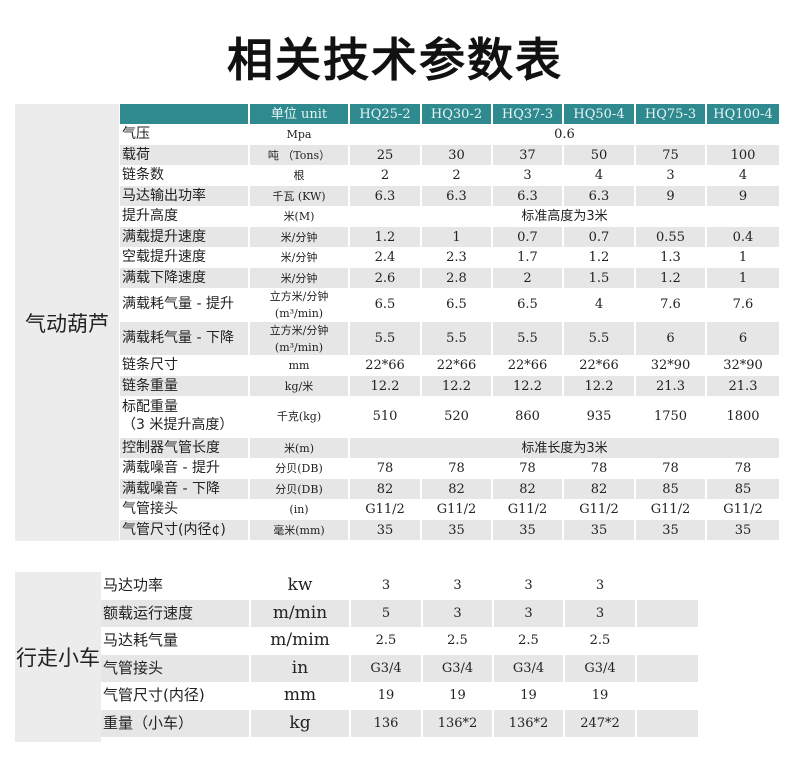 This screenshot has height=759, width=790. What do you see at coordinates (300, 613) in the screenshot?
I see `row-unit: m/min` at bounding box center [300, 613].